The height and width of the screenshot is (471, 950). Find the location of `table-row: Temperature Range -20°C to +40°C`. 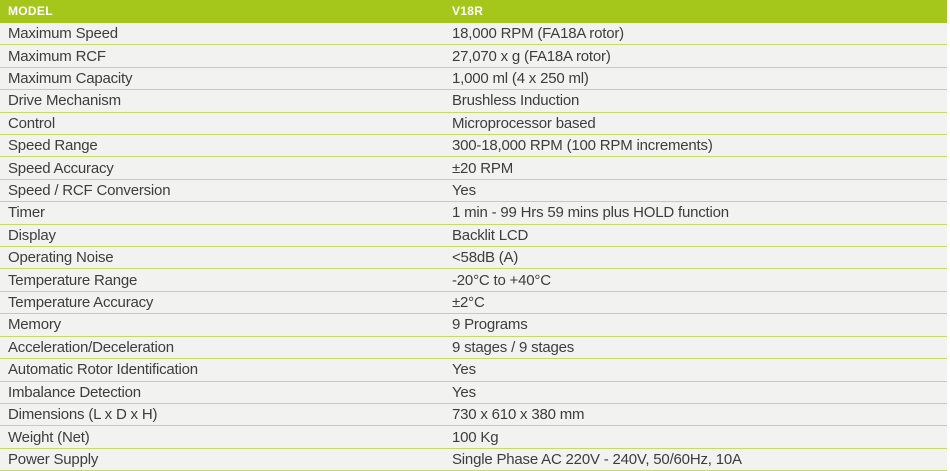

table-row: Temperature Range -20°C to +40°C is located at coordinates (473, 280).